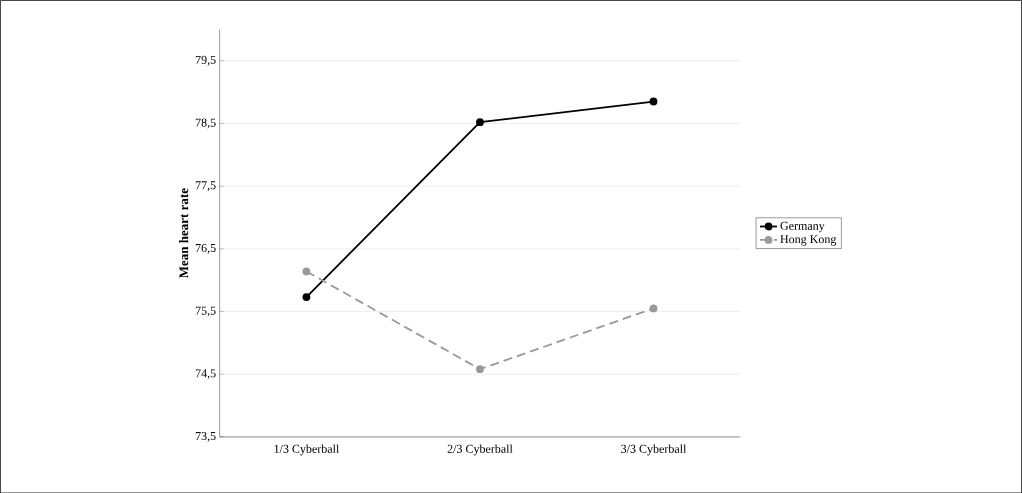  What do you see at coordinates (205, 436) in the screenshot?
I see `y-tick-label: 73,5` at bounding box center [205, 436].